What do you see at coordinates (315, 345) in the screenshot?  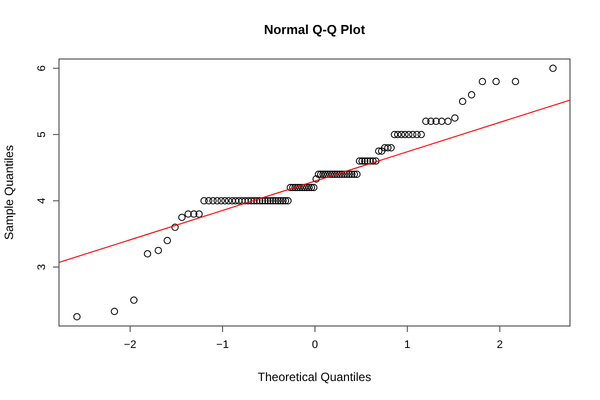 I see `x-tick-label: 0` at bounding box center [315, 345].